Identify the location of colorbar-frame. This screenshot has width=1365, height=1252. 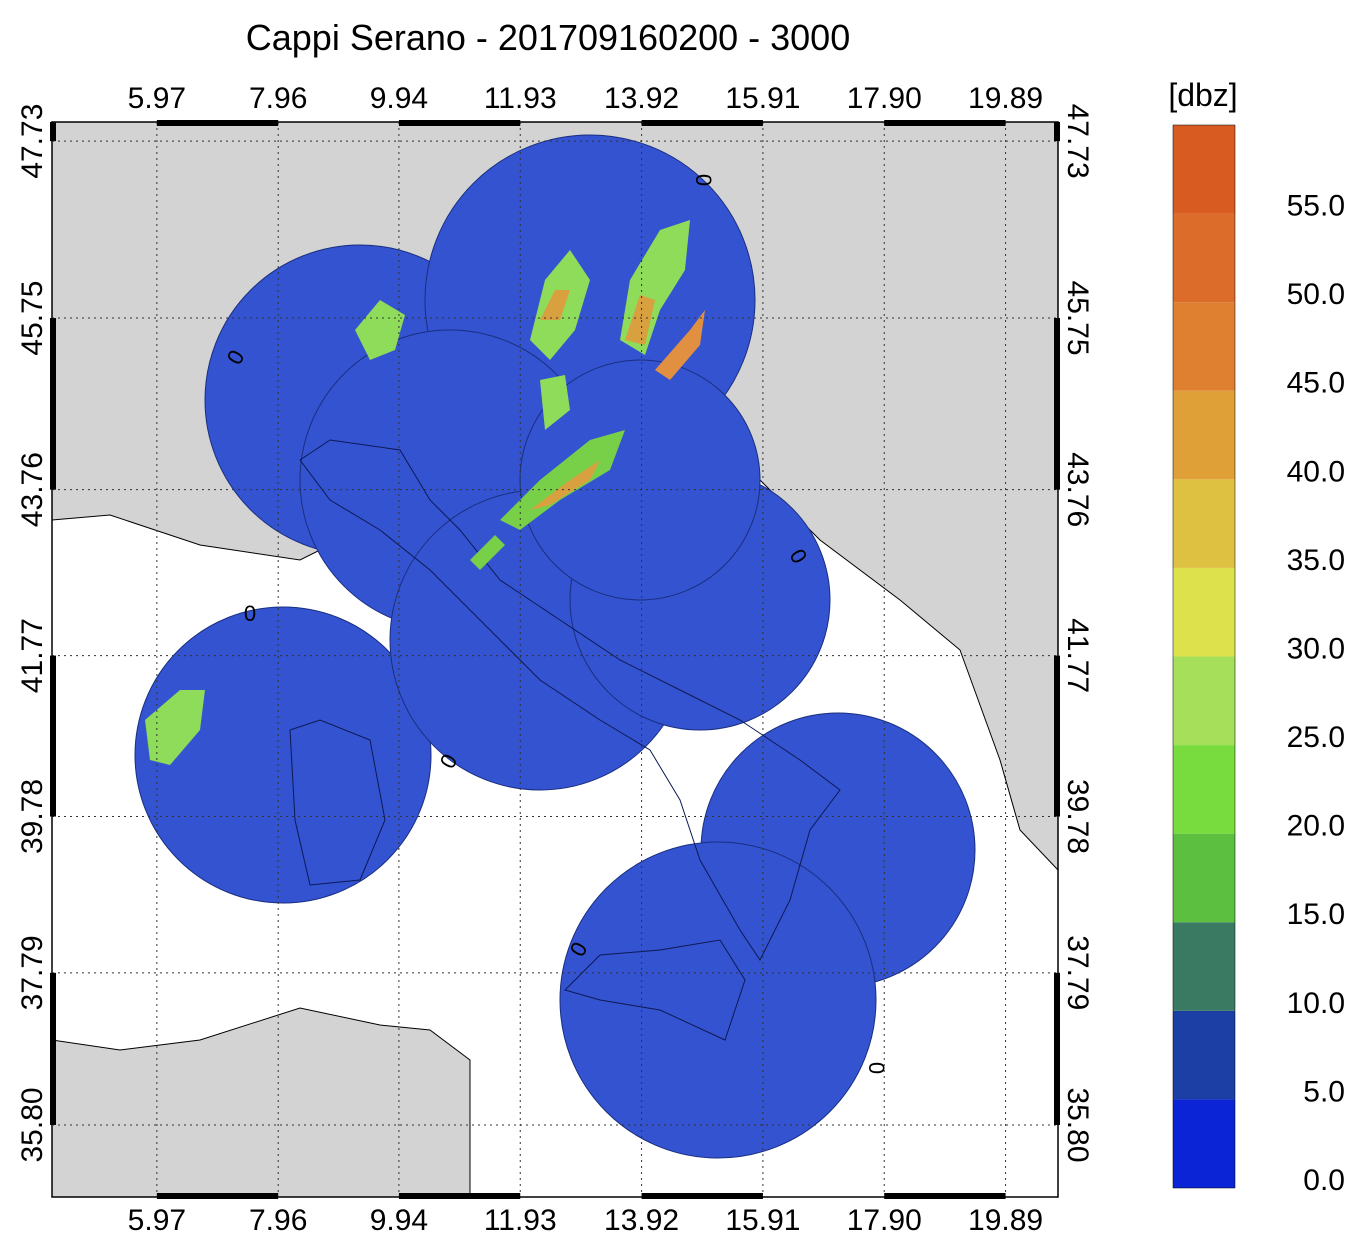
(1204, 656).